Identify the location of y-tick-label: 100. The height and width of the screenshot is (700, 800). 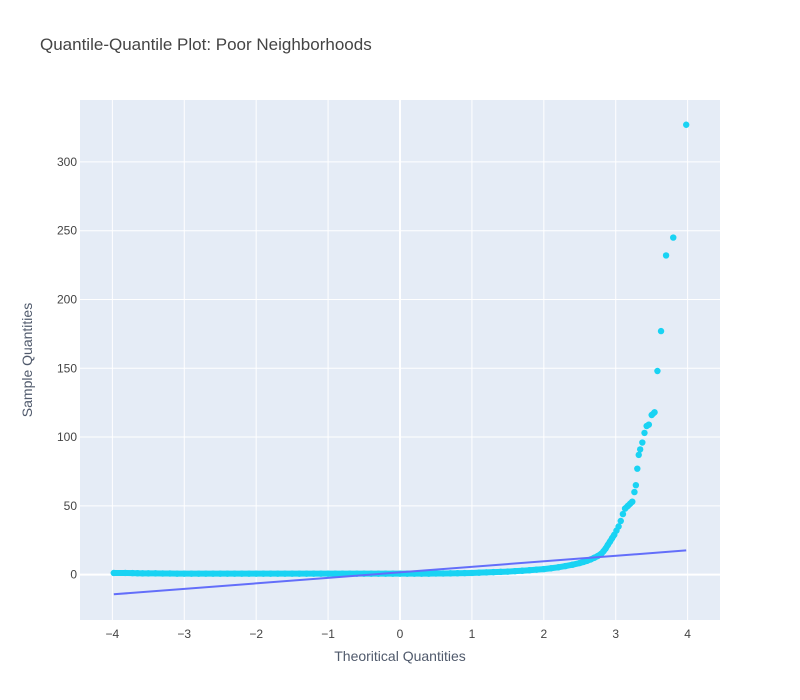
(67, 437).